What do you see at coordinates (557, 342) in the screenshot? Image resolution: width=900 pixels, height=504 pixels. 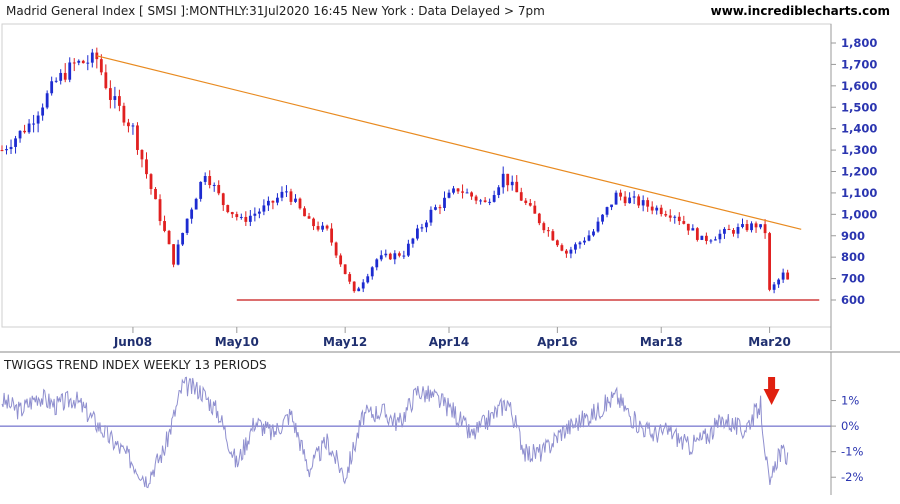 I see `x-tick-label: Apr16` at bounding box center [557, 342].